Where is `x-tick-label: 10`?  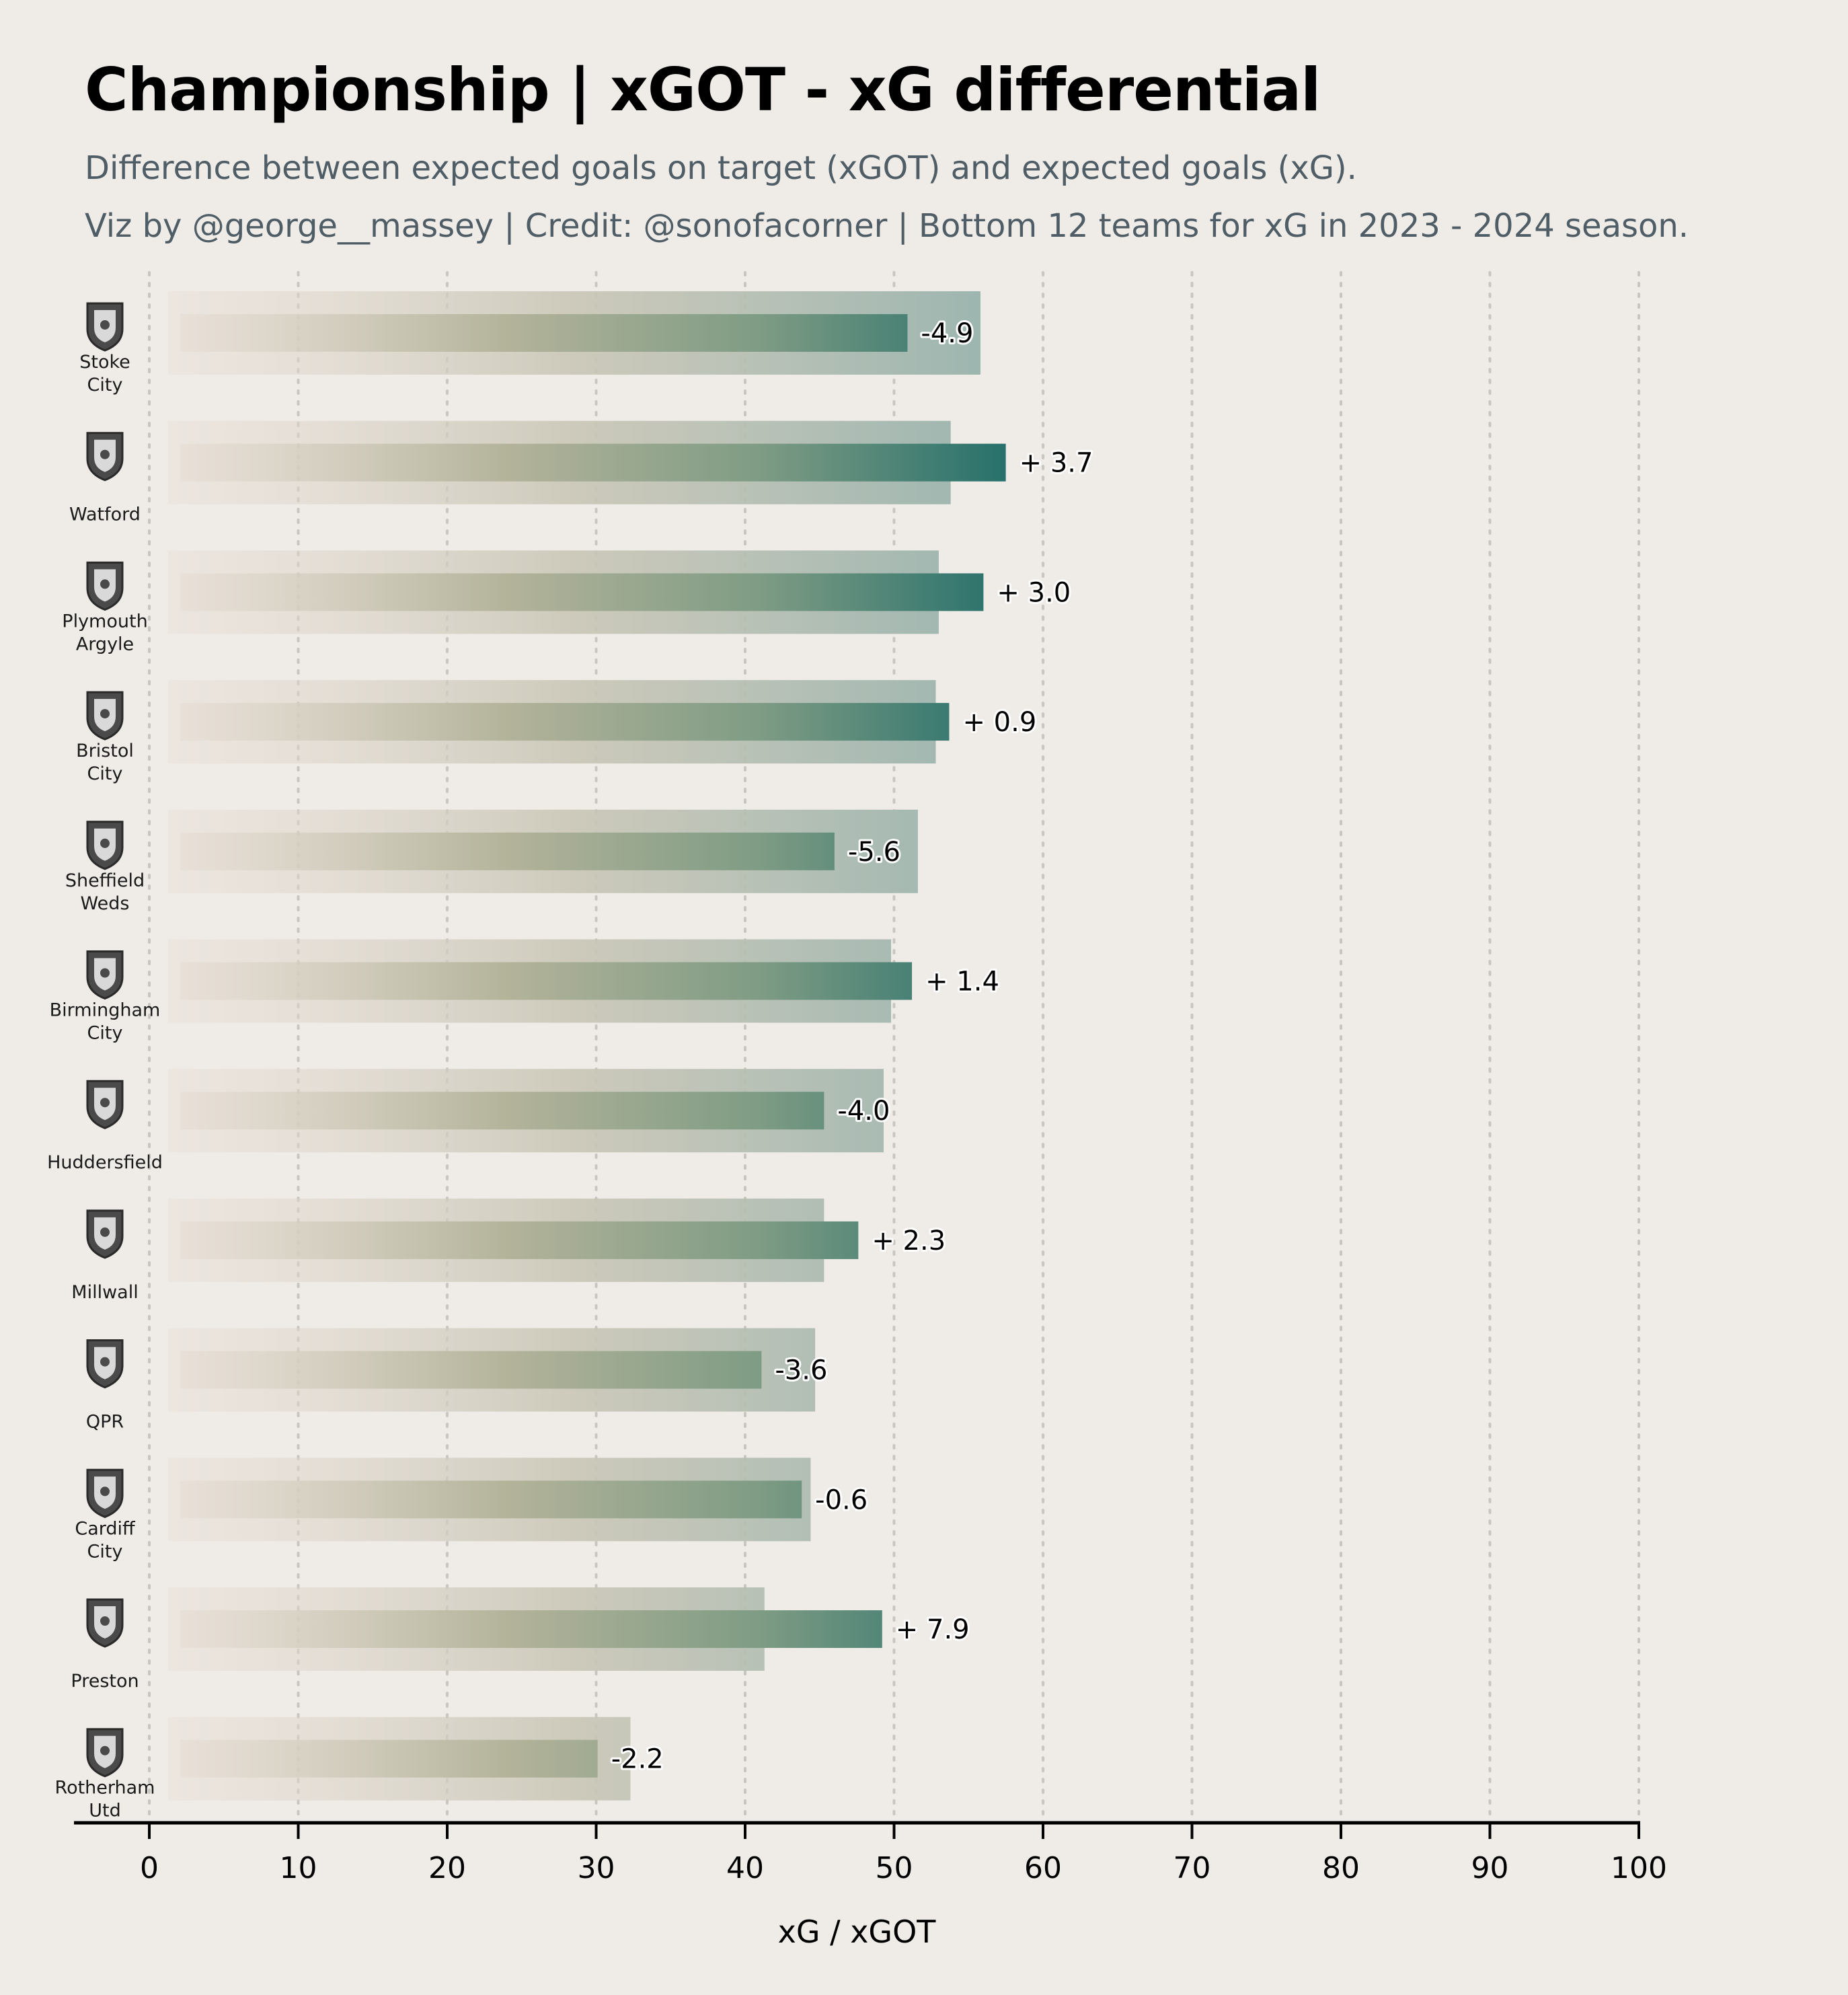
x-tick-label: 10 is located at coordinates (299, 1868).